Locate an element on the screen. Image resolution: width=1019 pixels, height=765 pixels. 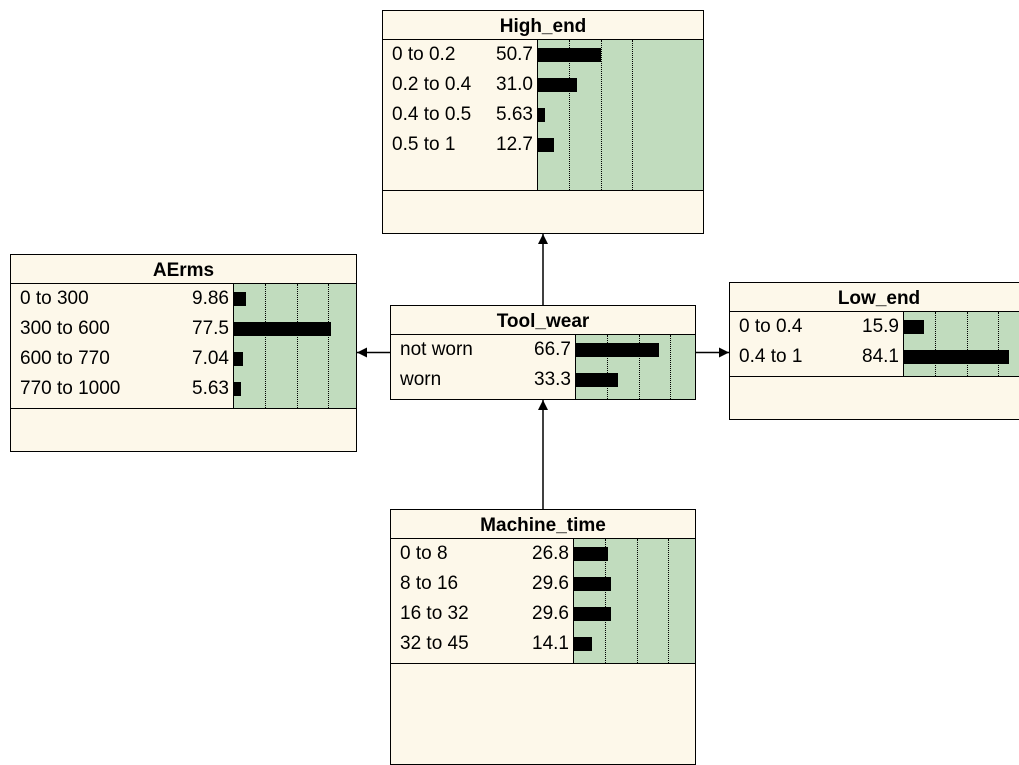
state-row: 16 to 32 29.6 is located at coordinates (482, 614).